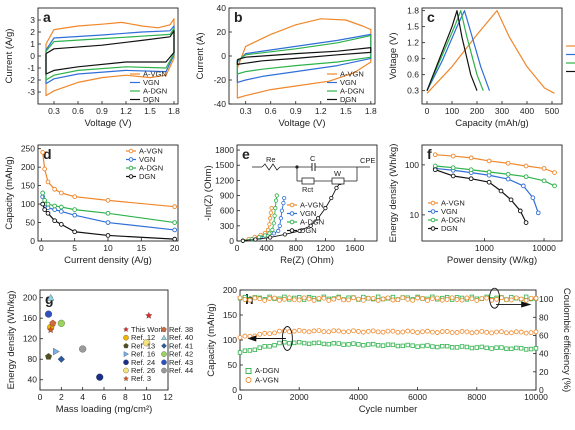  Describe the element at coordinates (502, 111) in the screenshot. I see `x-tick-label: 300` at that location.